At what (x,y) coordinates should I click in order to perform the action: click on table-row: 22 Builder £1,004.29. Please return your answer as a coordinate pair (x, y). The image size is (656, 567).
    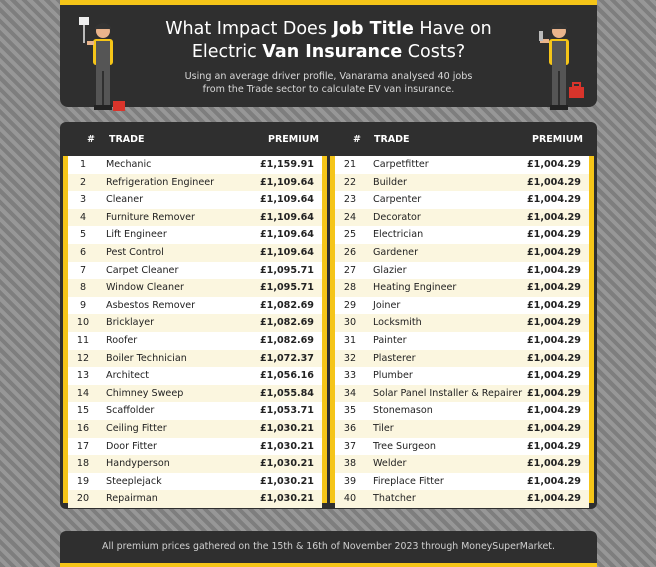
    Looking at the image, I should click on (462, 182).